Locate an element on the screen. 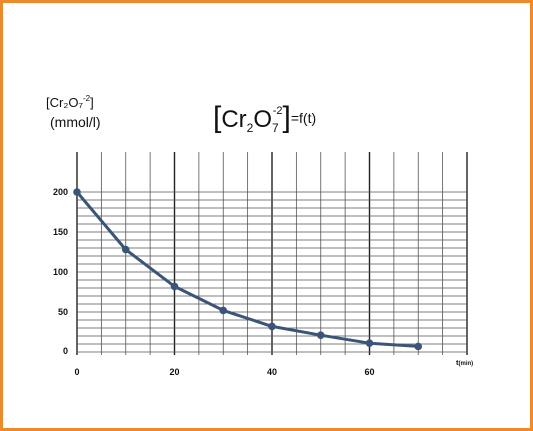 Image resolution: width=533 pixels, height=431 pixels. y-tick-label: 200 is located at coordinates (60, 192).